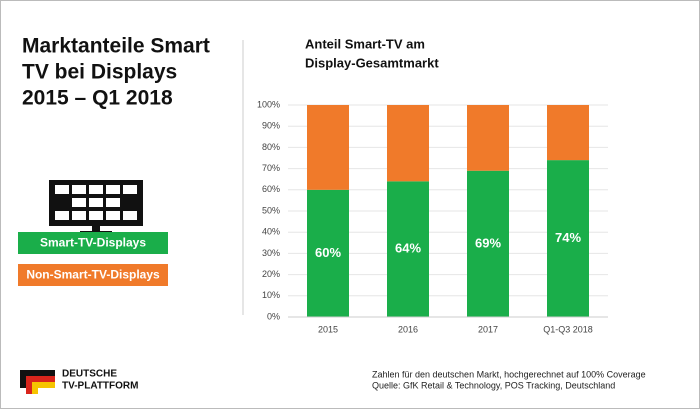  I want to click on x-tick-label: 2017, so click(488, 329).